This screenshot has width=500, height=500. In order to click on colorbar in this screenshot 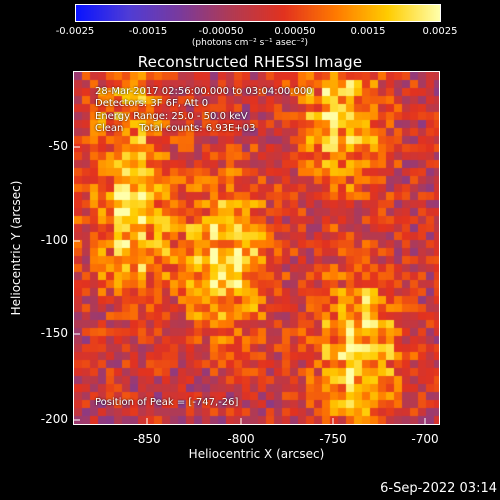, I will do `click(258, 13)`.